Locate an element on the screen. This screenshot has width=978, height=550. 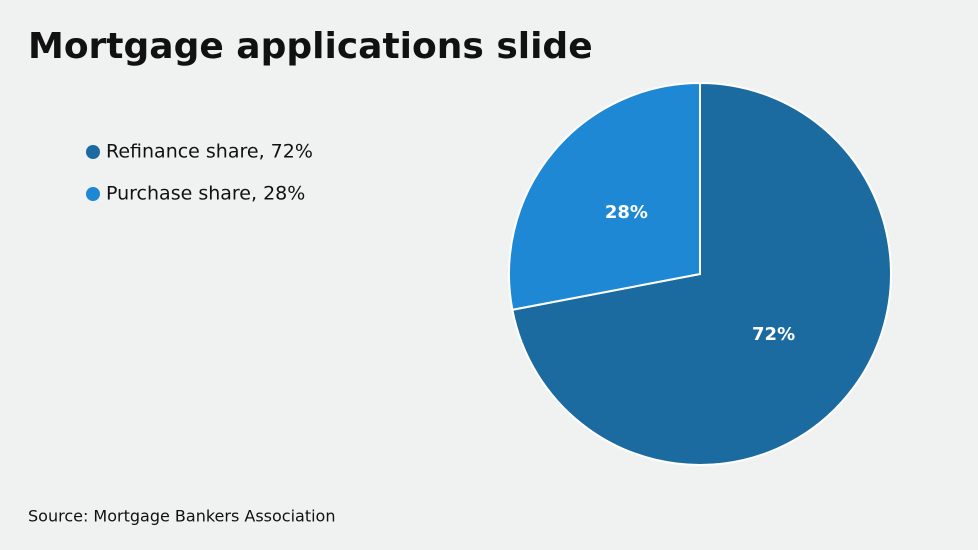
data-label: 28% is located at coordinates (626, 212).